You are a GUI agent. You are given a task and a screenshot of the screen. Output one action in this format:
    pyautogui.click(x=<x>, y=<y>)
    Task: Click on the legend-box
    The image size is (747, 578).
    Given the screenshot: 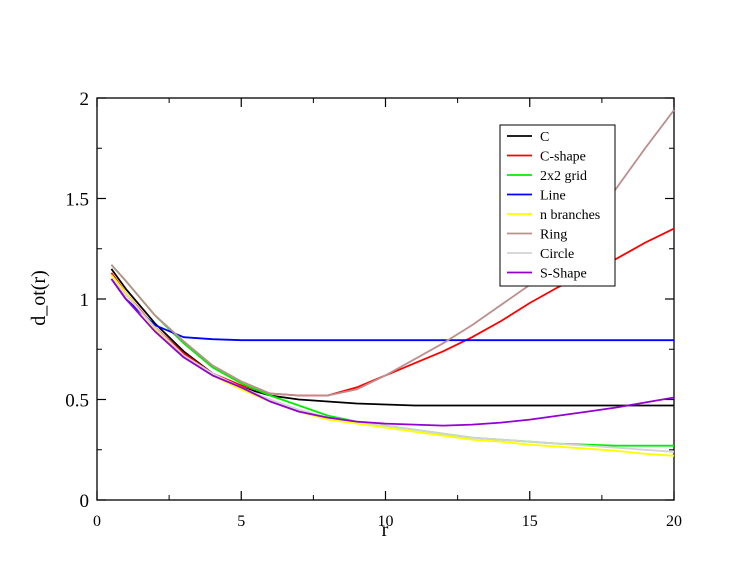 What is the action you would take?
    pyautogui.click(x=557, y=205)
    